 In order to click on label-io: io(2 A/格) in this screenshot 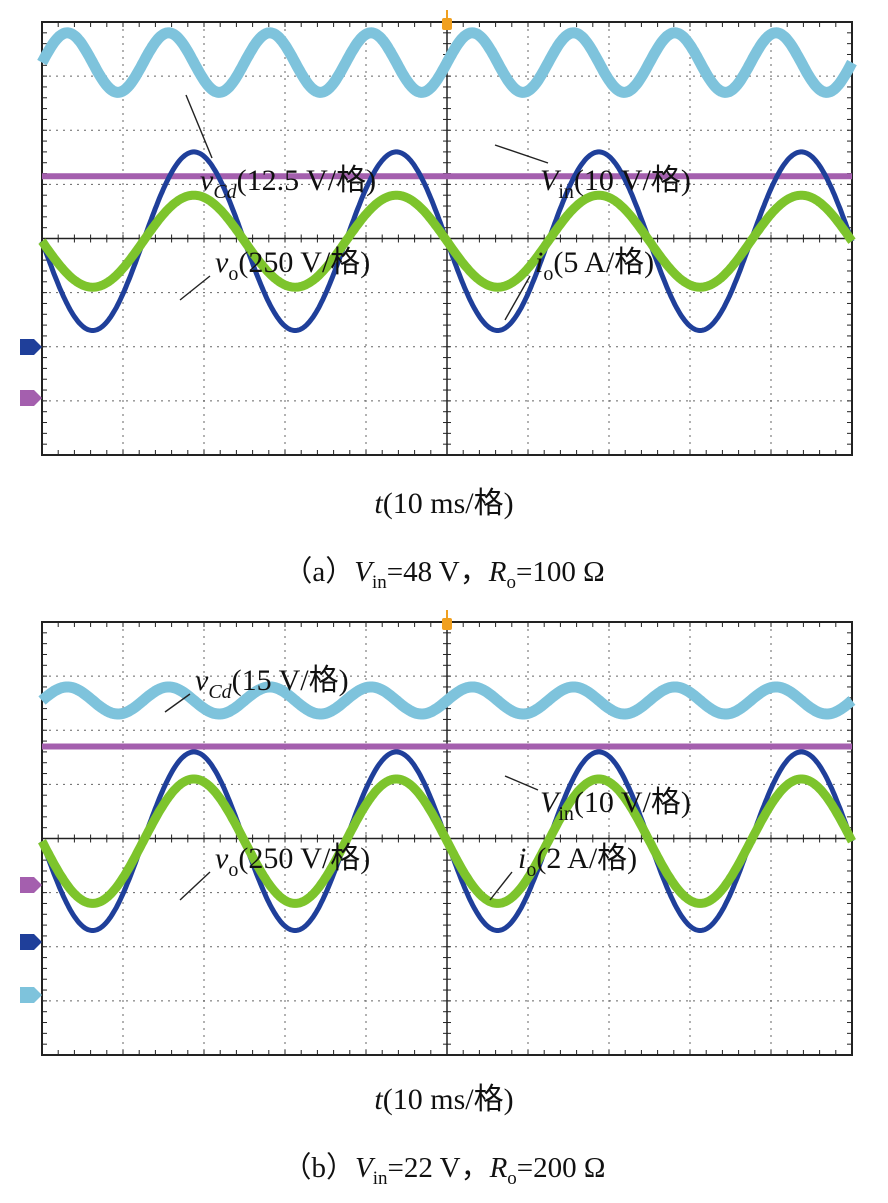, I will do `click(577, 861)`.